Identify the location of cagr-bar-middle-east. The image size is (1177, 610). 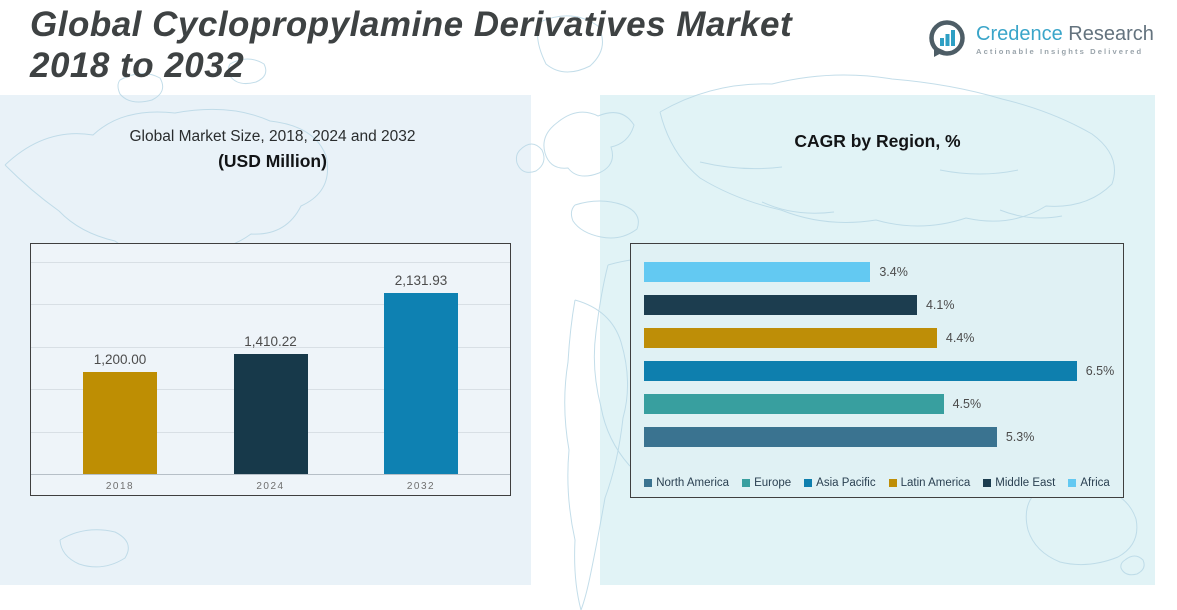
(780, 305).